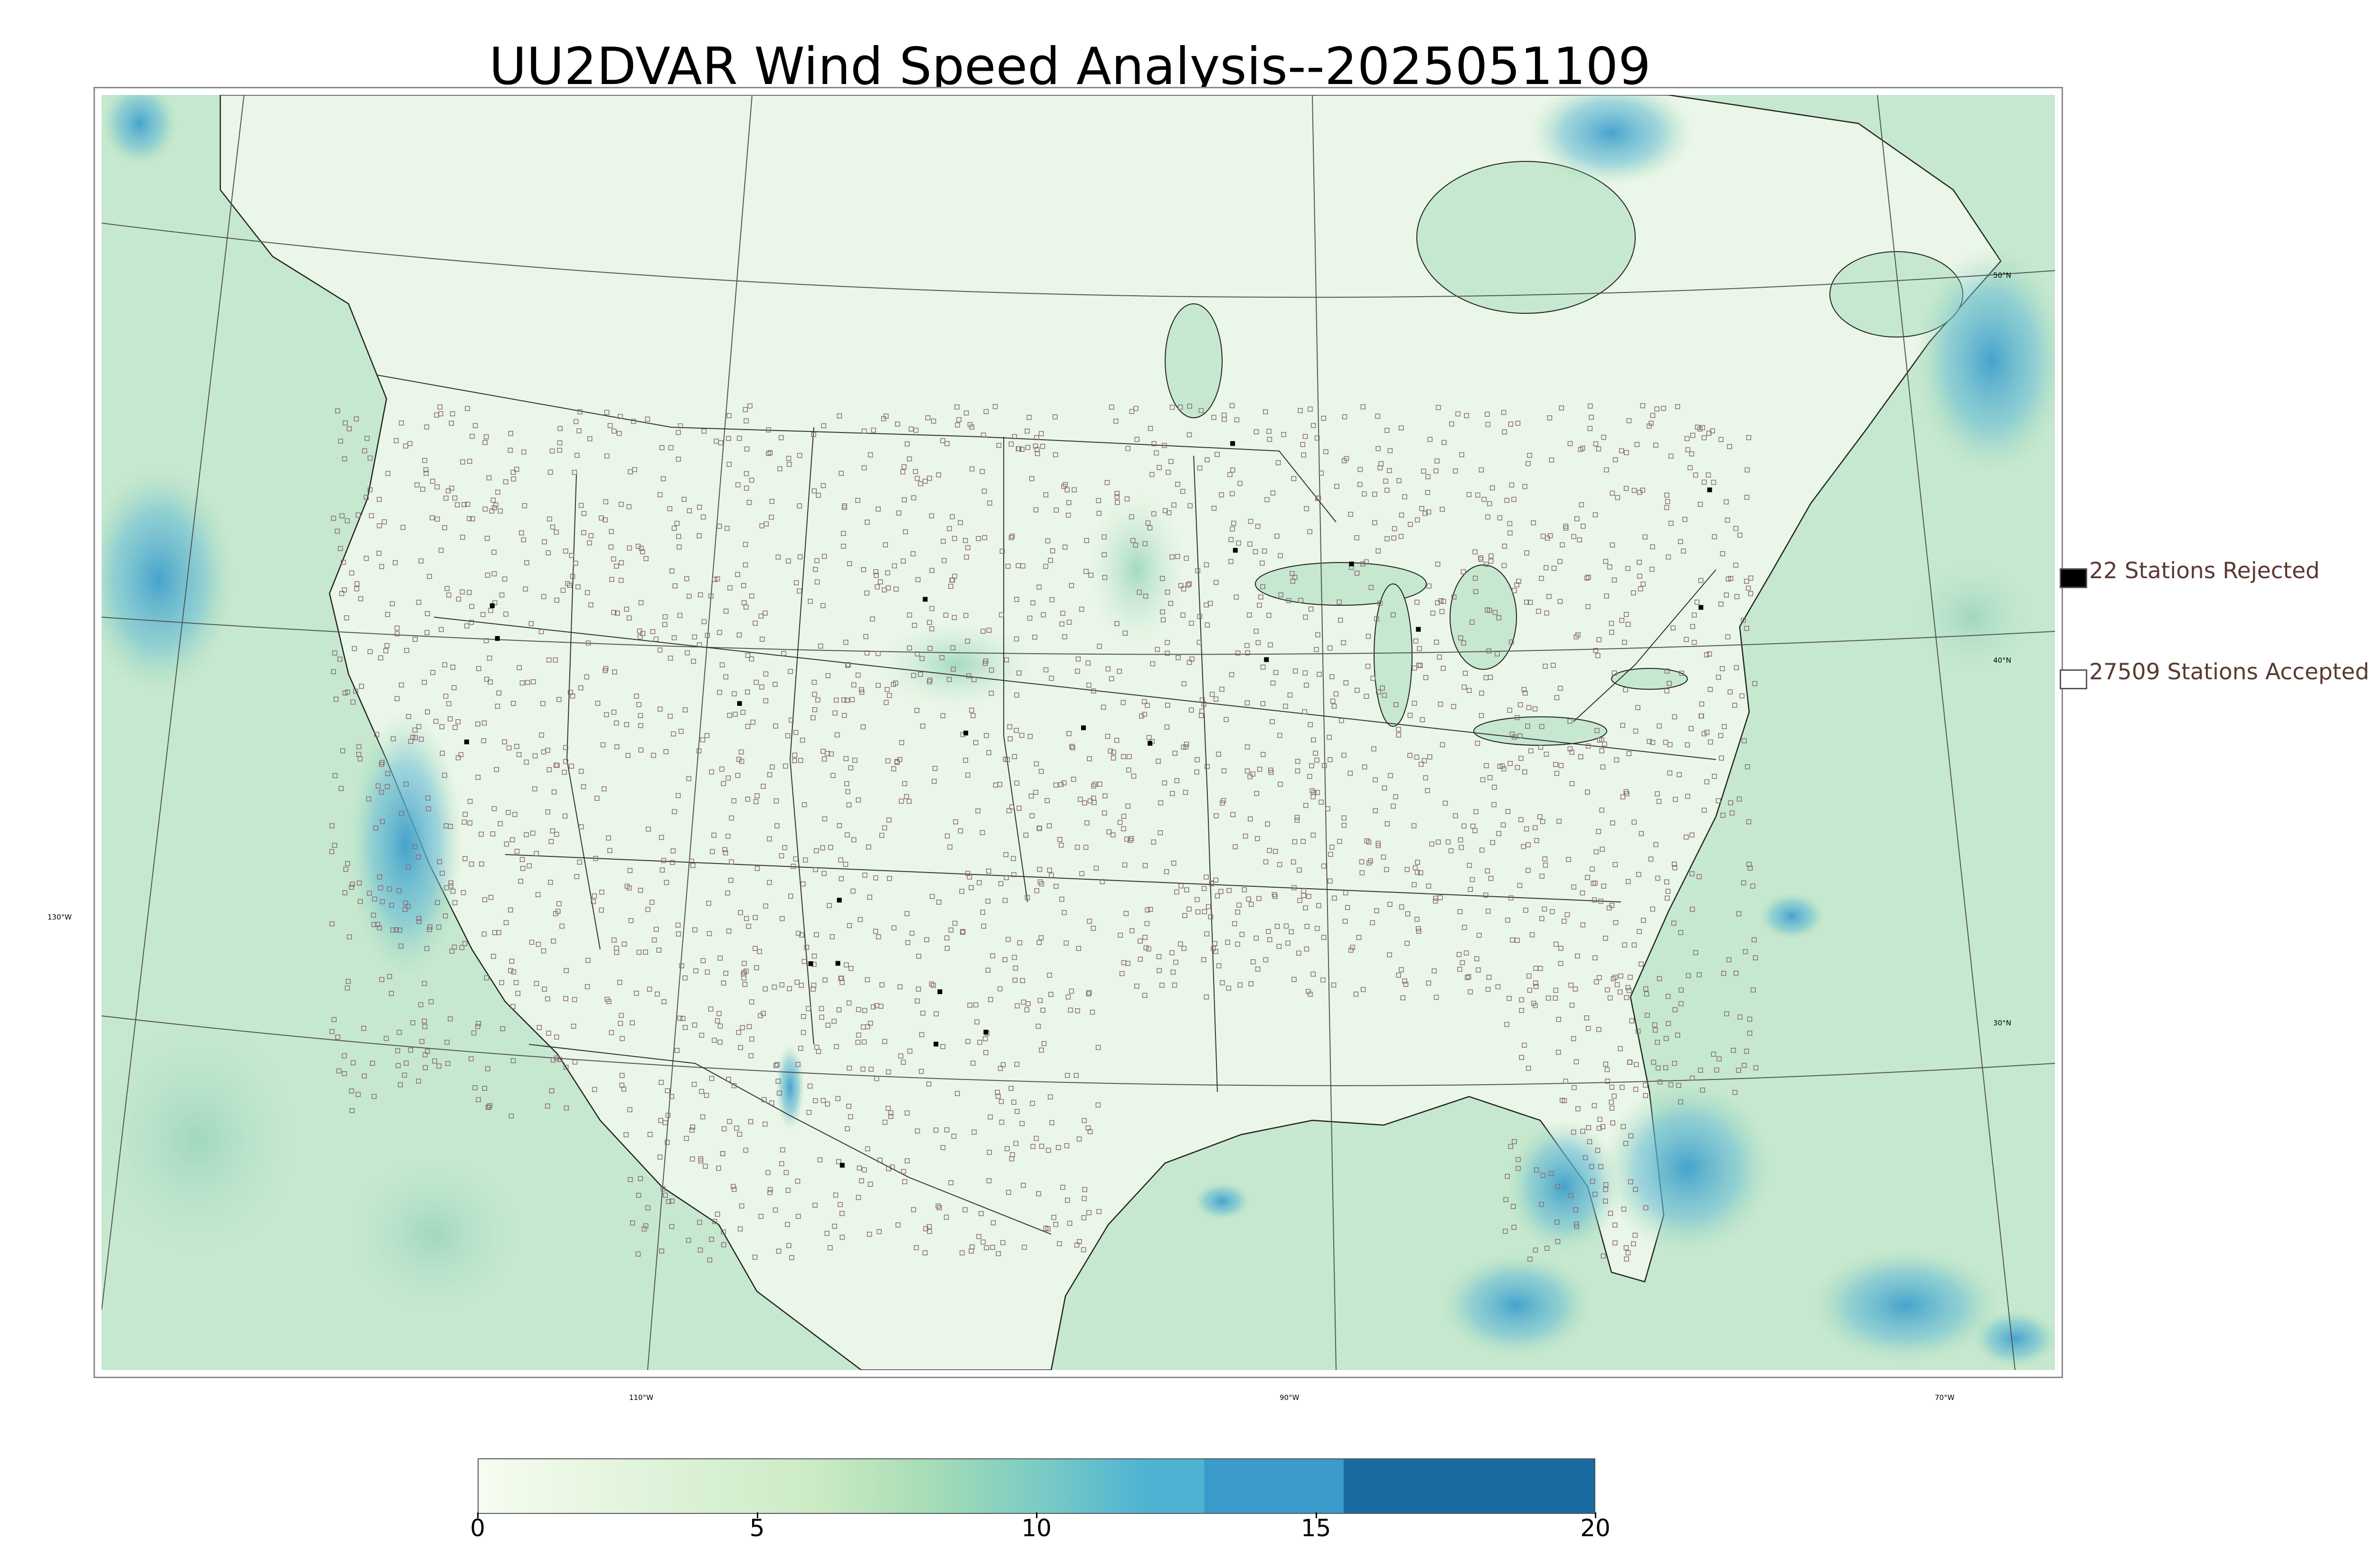  Describe the element at coordinates (2073, 578) in the screenshot. I see `rejected-marker-swatch` at that location.